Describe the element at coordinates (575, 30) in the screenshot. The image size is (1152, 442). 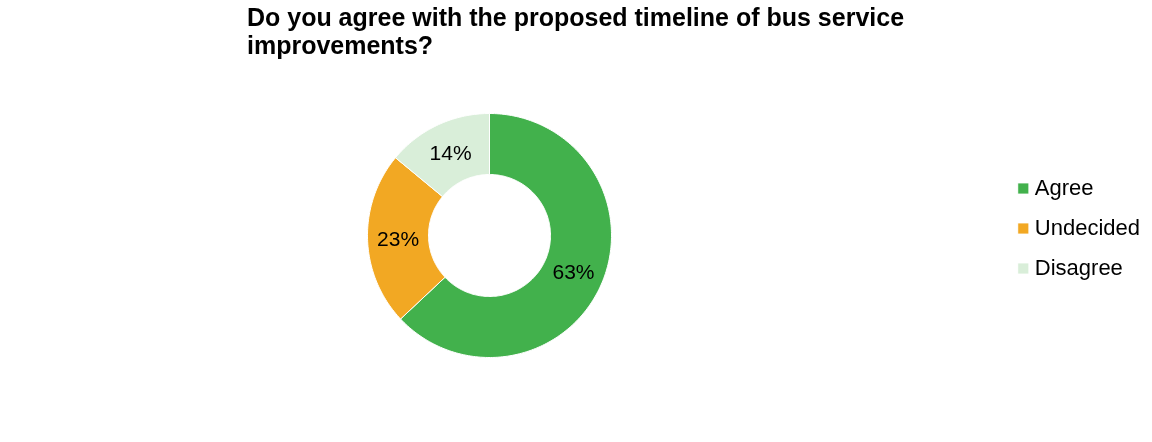
I see `chart-title: Do you agree with the proposed timeline of bus service improvements?` at that location.